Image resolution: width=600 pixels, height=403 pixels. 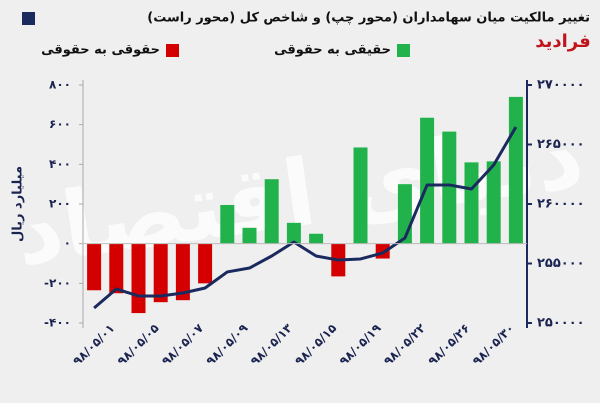 I want to click on logo: فرادید, so click(x=563, y=41).